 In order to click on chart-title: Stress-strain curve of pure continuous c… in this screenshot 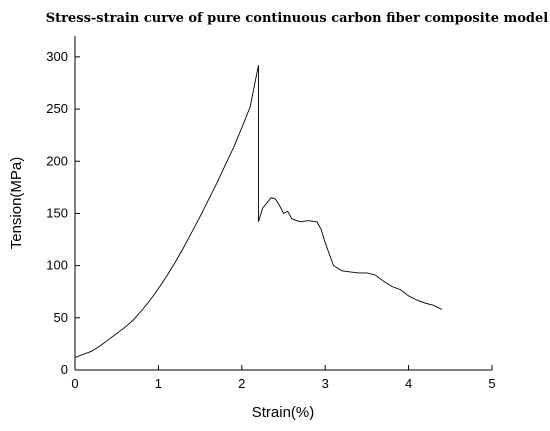, I will do `click(297, 18)`.